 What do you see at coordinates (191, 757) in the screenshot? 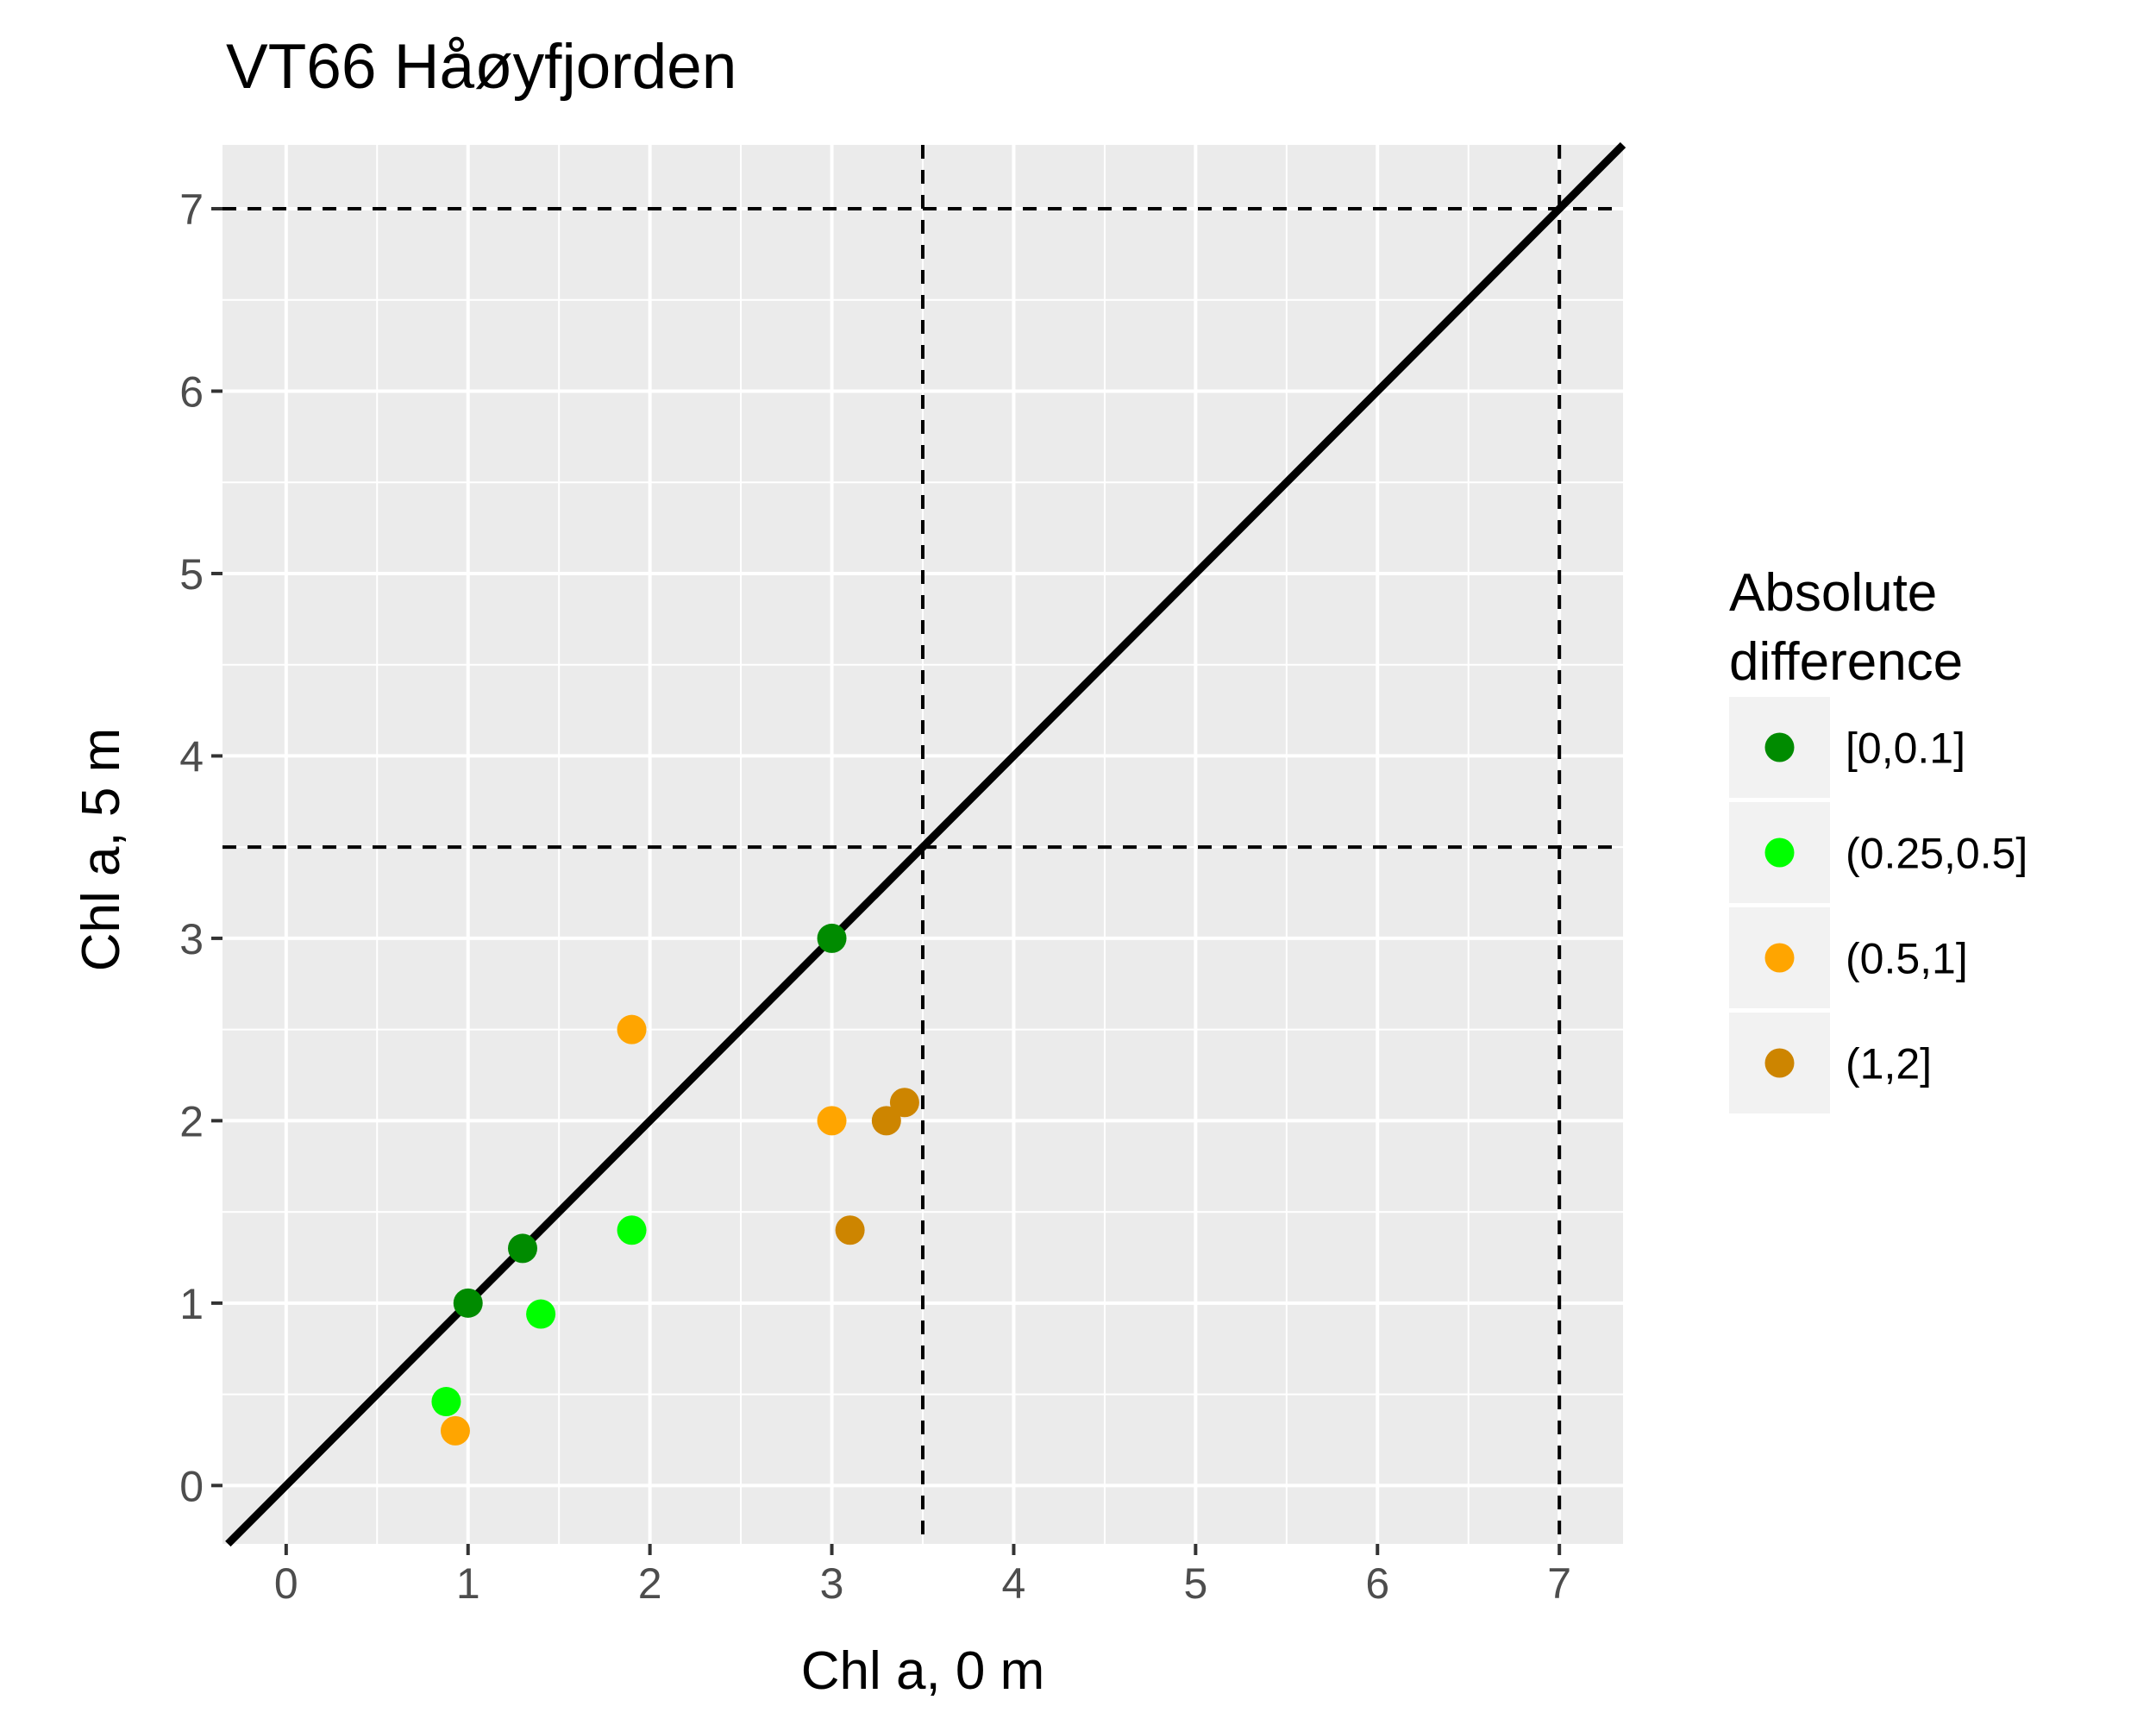
I see `y-tick-label: 4` at bounding box center [191, 757].